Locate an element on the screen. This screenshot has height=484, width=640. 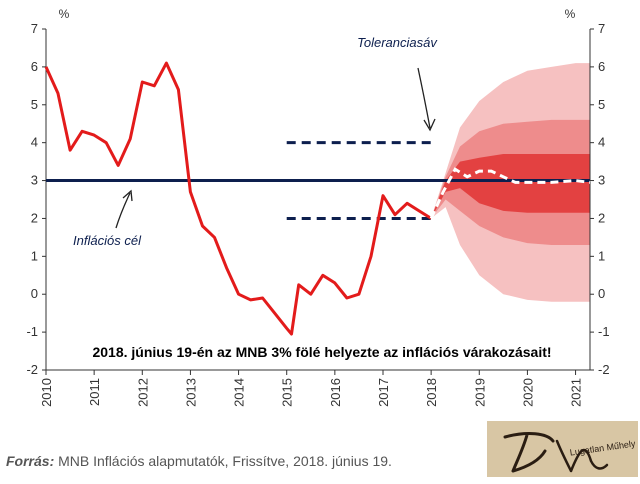
y-tick-label-right: 3 is located at coordinates (601, 180).